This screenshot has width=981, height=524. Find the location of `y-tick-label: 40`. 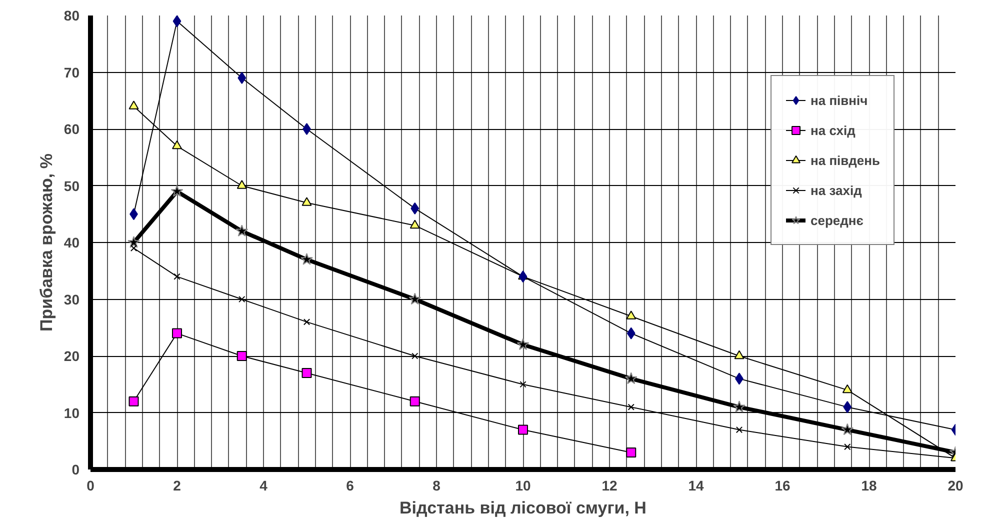

y-tick-label: 40 is located at coordinates (72, 242).